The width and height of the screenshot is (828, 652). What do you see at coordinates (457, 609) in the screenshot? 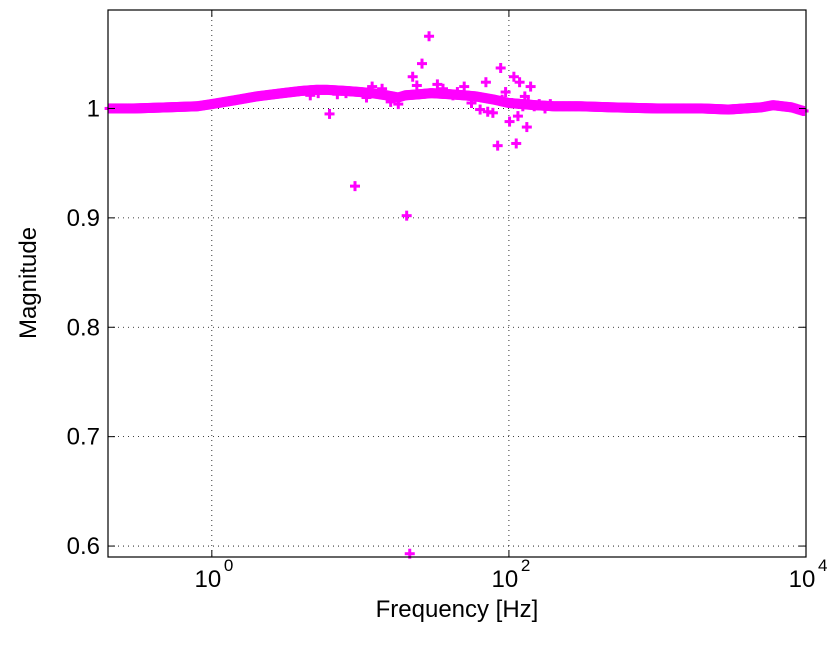
I see `x-axis-label: Frequency [Hz]` at bounding box center [457, 609].